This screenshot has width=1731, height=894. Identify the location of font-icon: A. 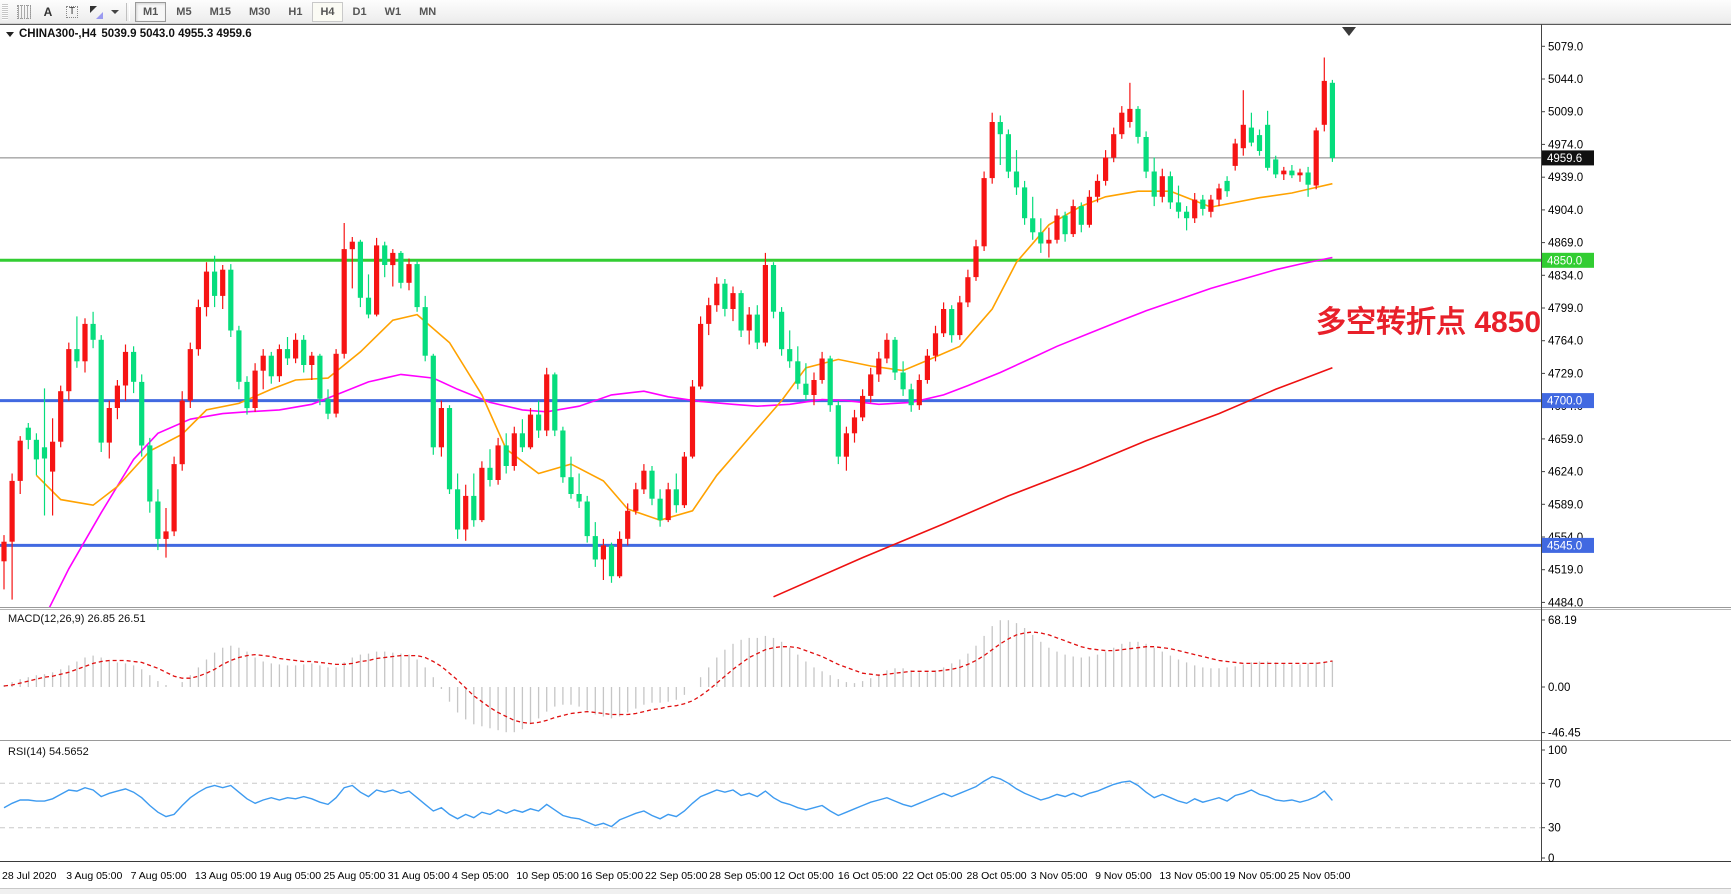
(48, 11).